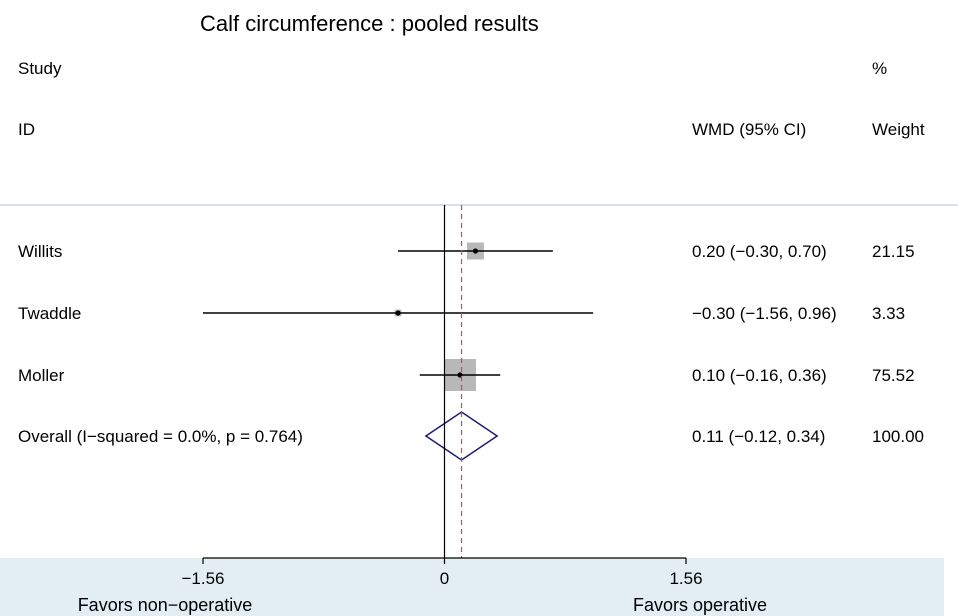 The width and height of the screenshot is (958, 616). What do you see at coordinates (898, 436) in the screenshot?
I see `overall-weight: 100.00` at bounding box center [898, 436].